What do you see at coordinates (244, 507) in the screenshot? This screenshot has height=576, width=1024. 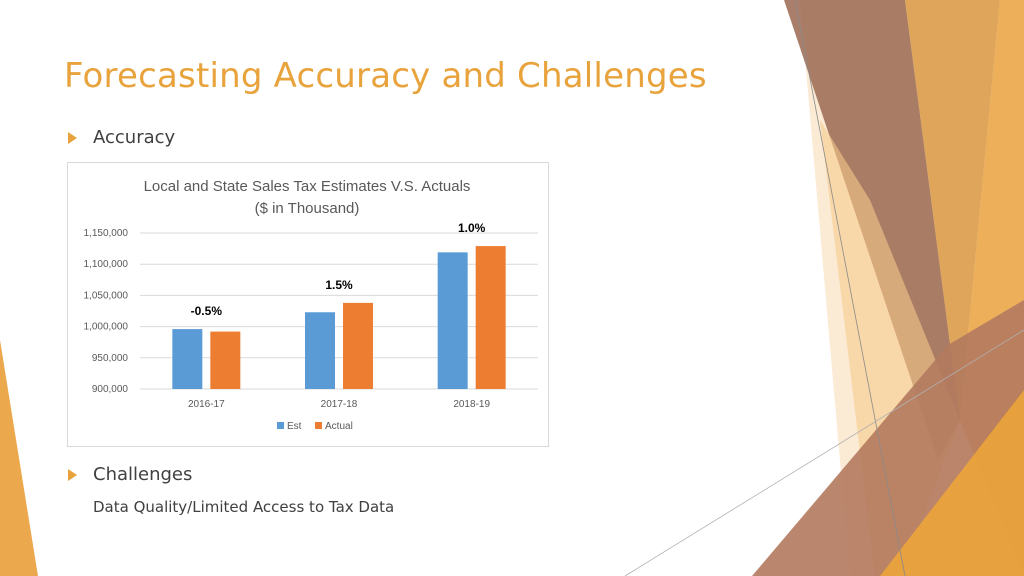 I see `challenges-detail: Data Quality/Limited Access to Tax Data` at bounding box center [244, 507].